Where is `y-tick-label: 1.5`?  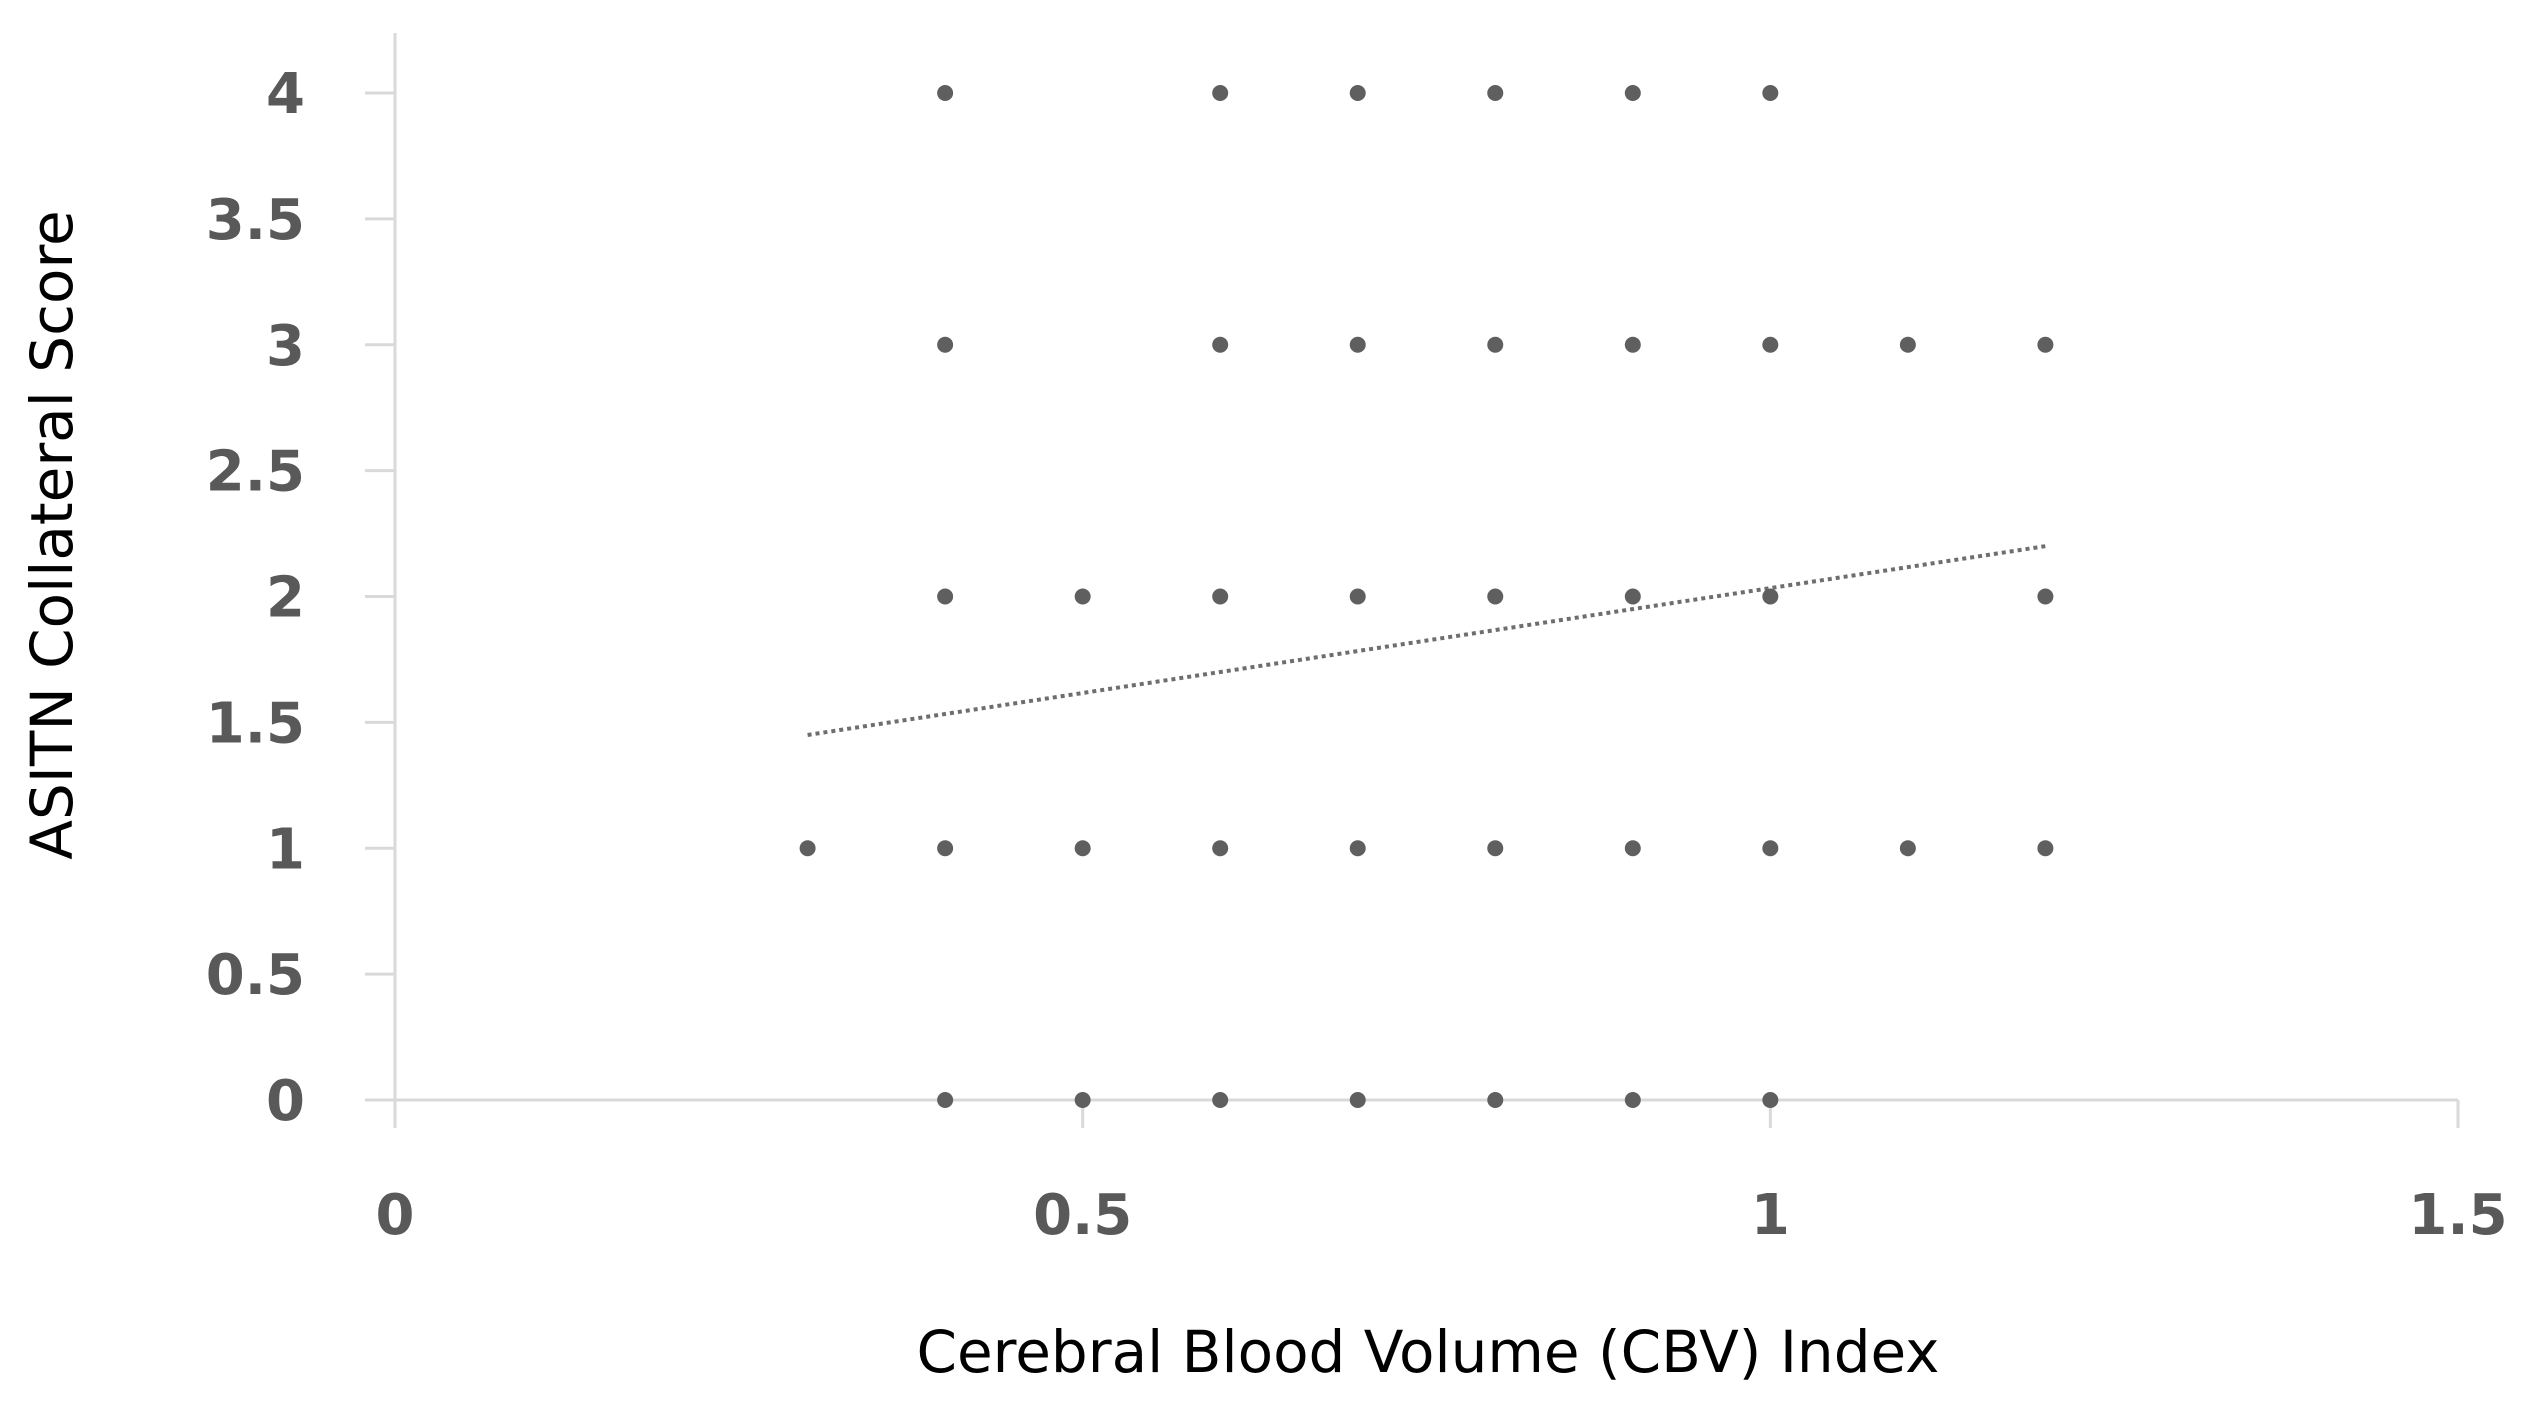
y-tick-label: 1.5 is located at coordinates (255, 723).